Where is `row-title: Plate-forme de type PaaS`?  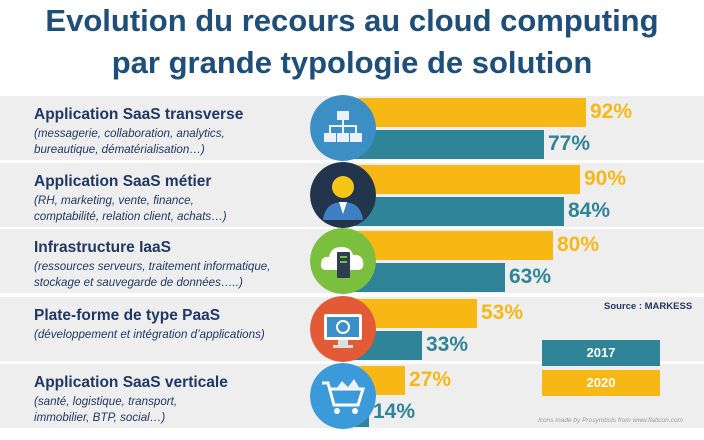 row-title: Plate-forme de type PaaS is located at coordinates (127, 315).